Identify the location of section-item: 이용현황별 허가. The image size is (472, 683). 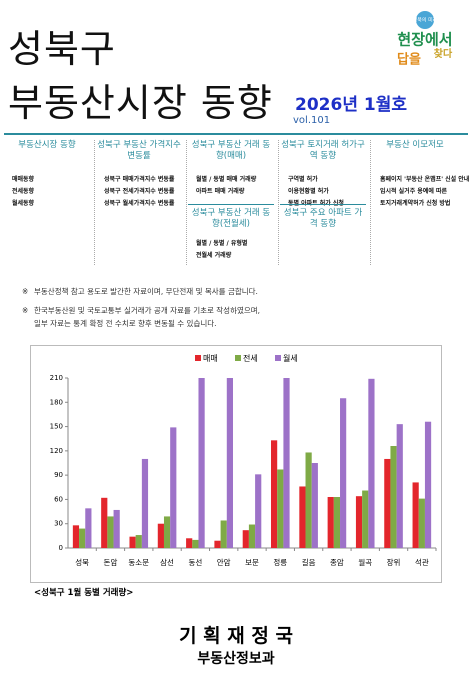
(308, 191).